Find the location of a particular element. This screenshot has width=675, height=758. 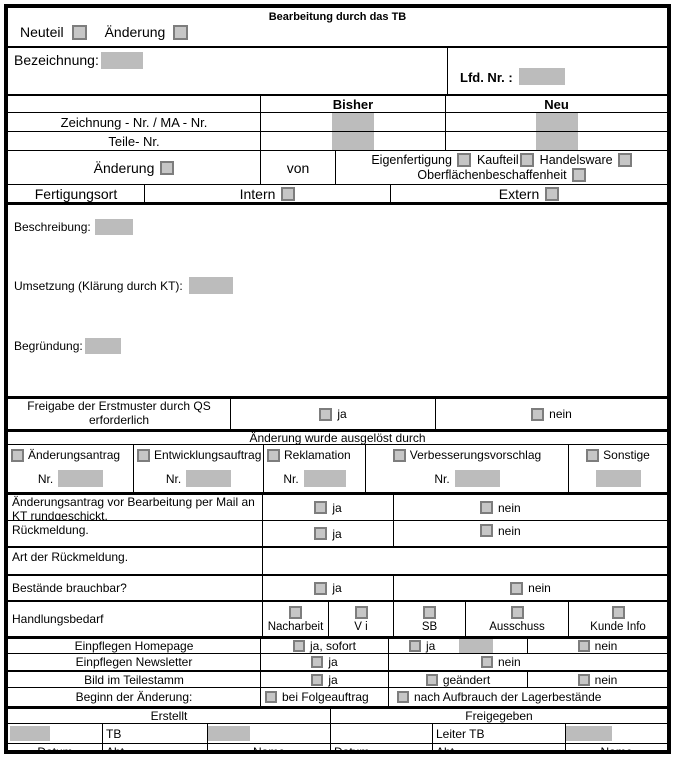

option-nr: Nr. is located at coordinates (467, 478).